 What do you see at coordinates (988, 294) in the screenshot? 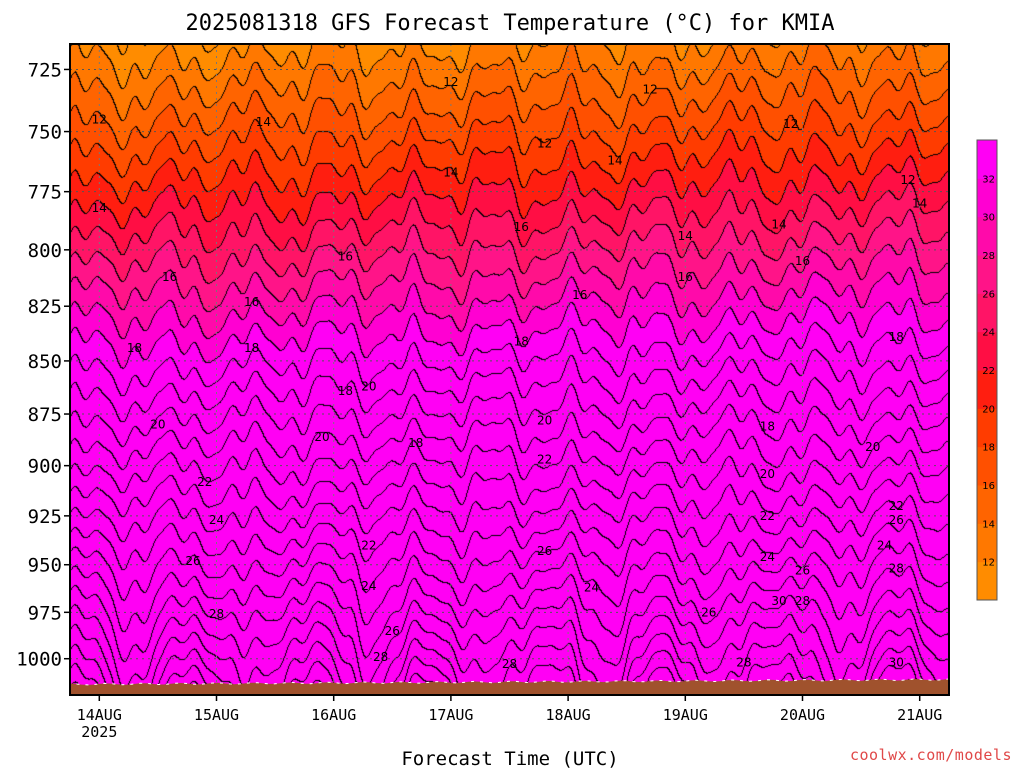
I see `colorbar-tick-label: 26` at bounding box center [988, 294].